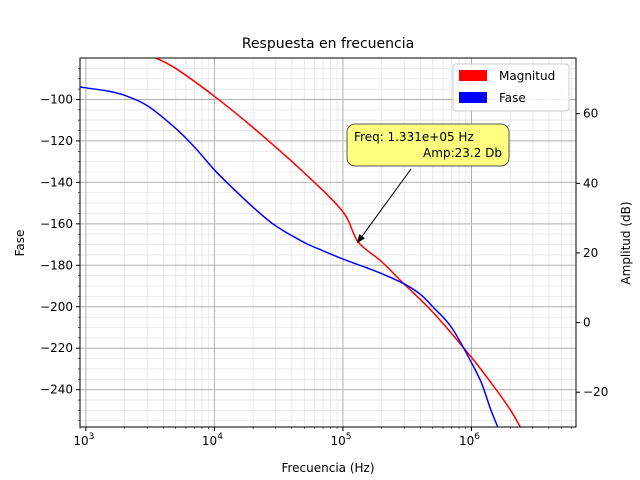 The height and width of the screenshot is (480, 640). Describe the element at coordinates (590, 183) in the screenshot. I see `y-right-tick-label: 40` at that location.